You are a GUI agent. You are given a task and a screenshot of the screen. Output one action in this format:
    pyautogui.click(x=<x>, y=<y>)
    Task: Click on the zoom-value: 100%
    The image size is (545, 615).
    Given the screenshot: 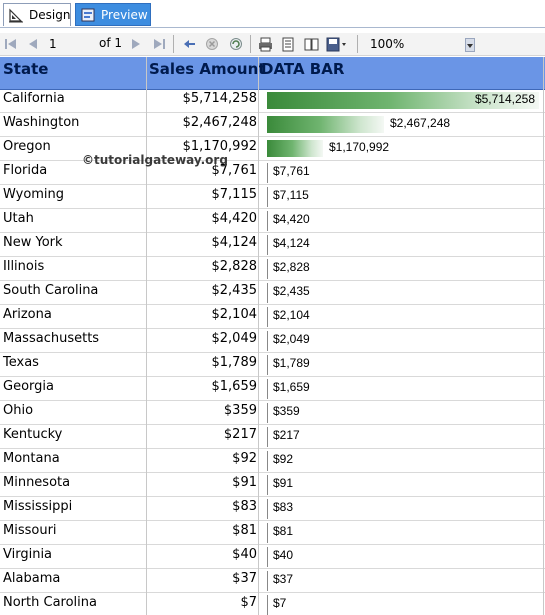 What is the action you would take?
    pyautogui.click(x=387, y=44)
    